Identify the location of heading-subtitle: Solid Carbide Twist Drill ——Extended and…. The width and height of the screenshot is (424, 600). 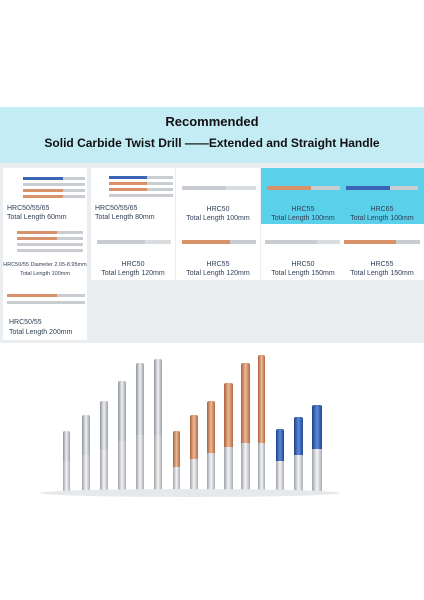
(212, 143).